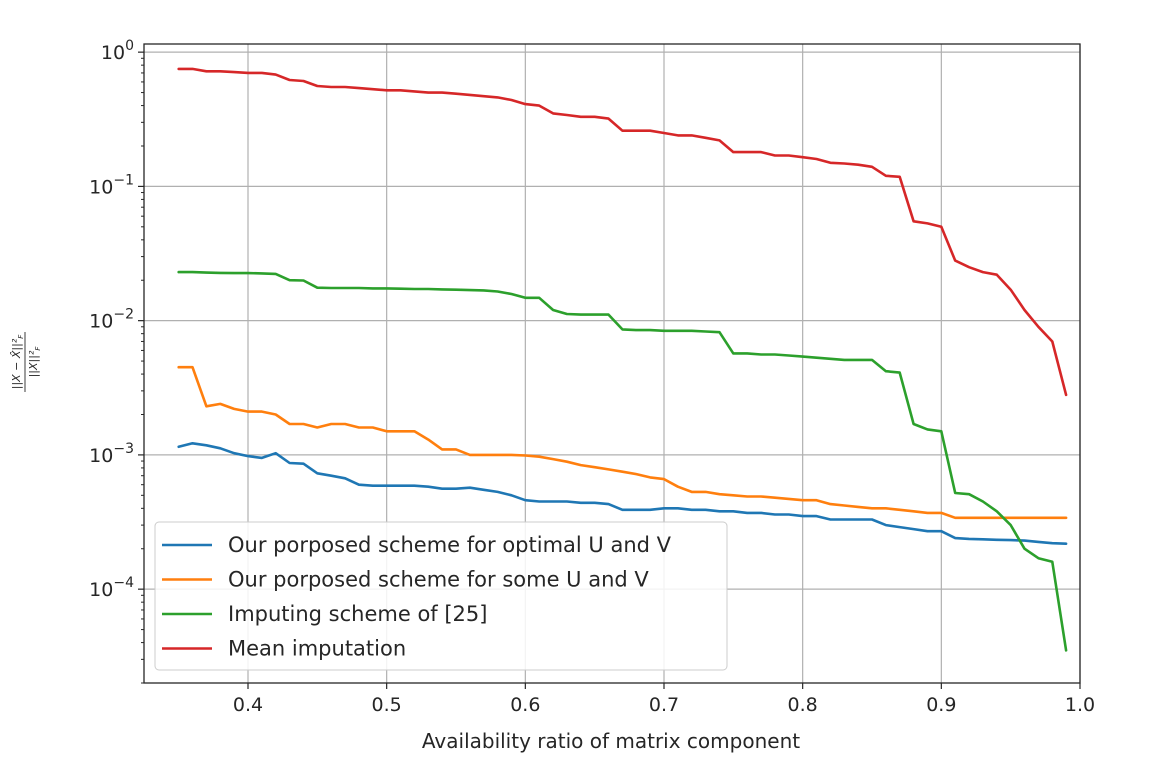  I want to click on x-tick-label: 0.7, so click(664, 705).